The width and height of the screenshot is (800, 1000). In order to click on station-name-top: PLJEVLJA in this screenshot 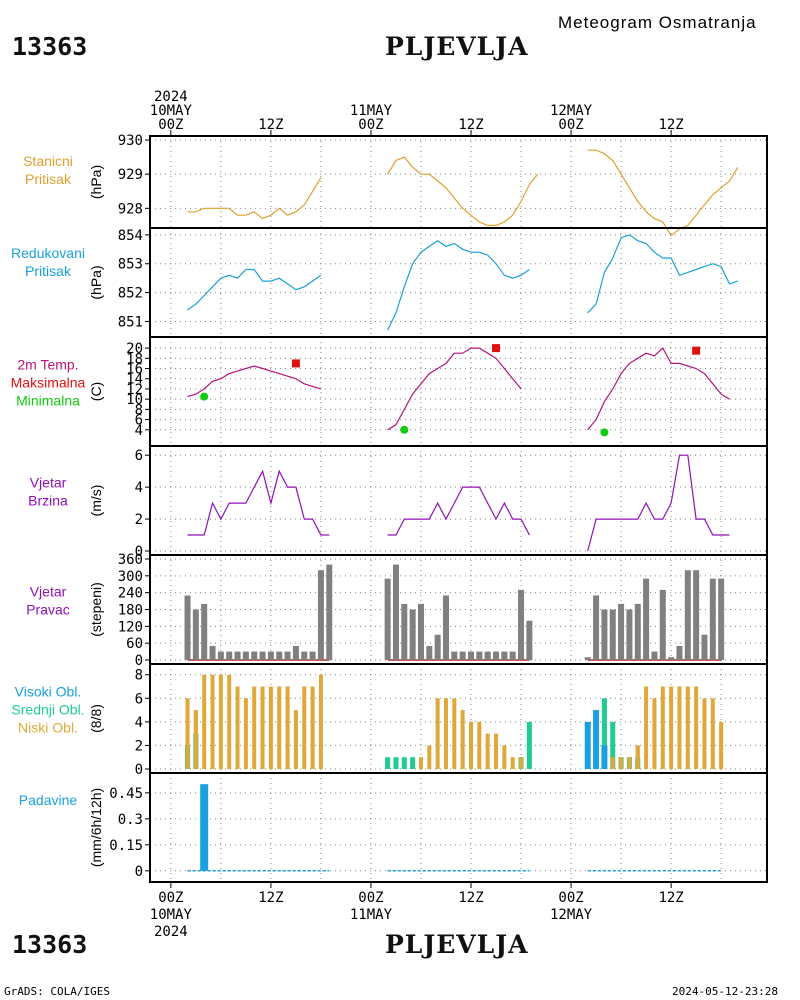, I will do `click(457, 46)`.